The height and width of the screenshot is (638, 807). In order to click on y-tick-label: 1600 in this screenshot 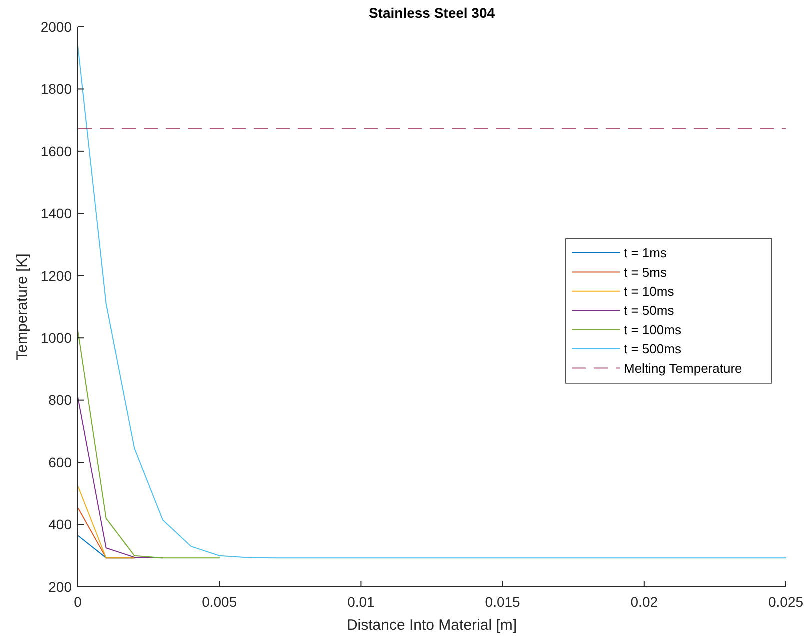, I will do `click(56, 151)`.